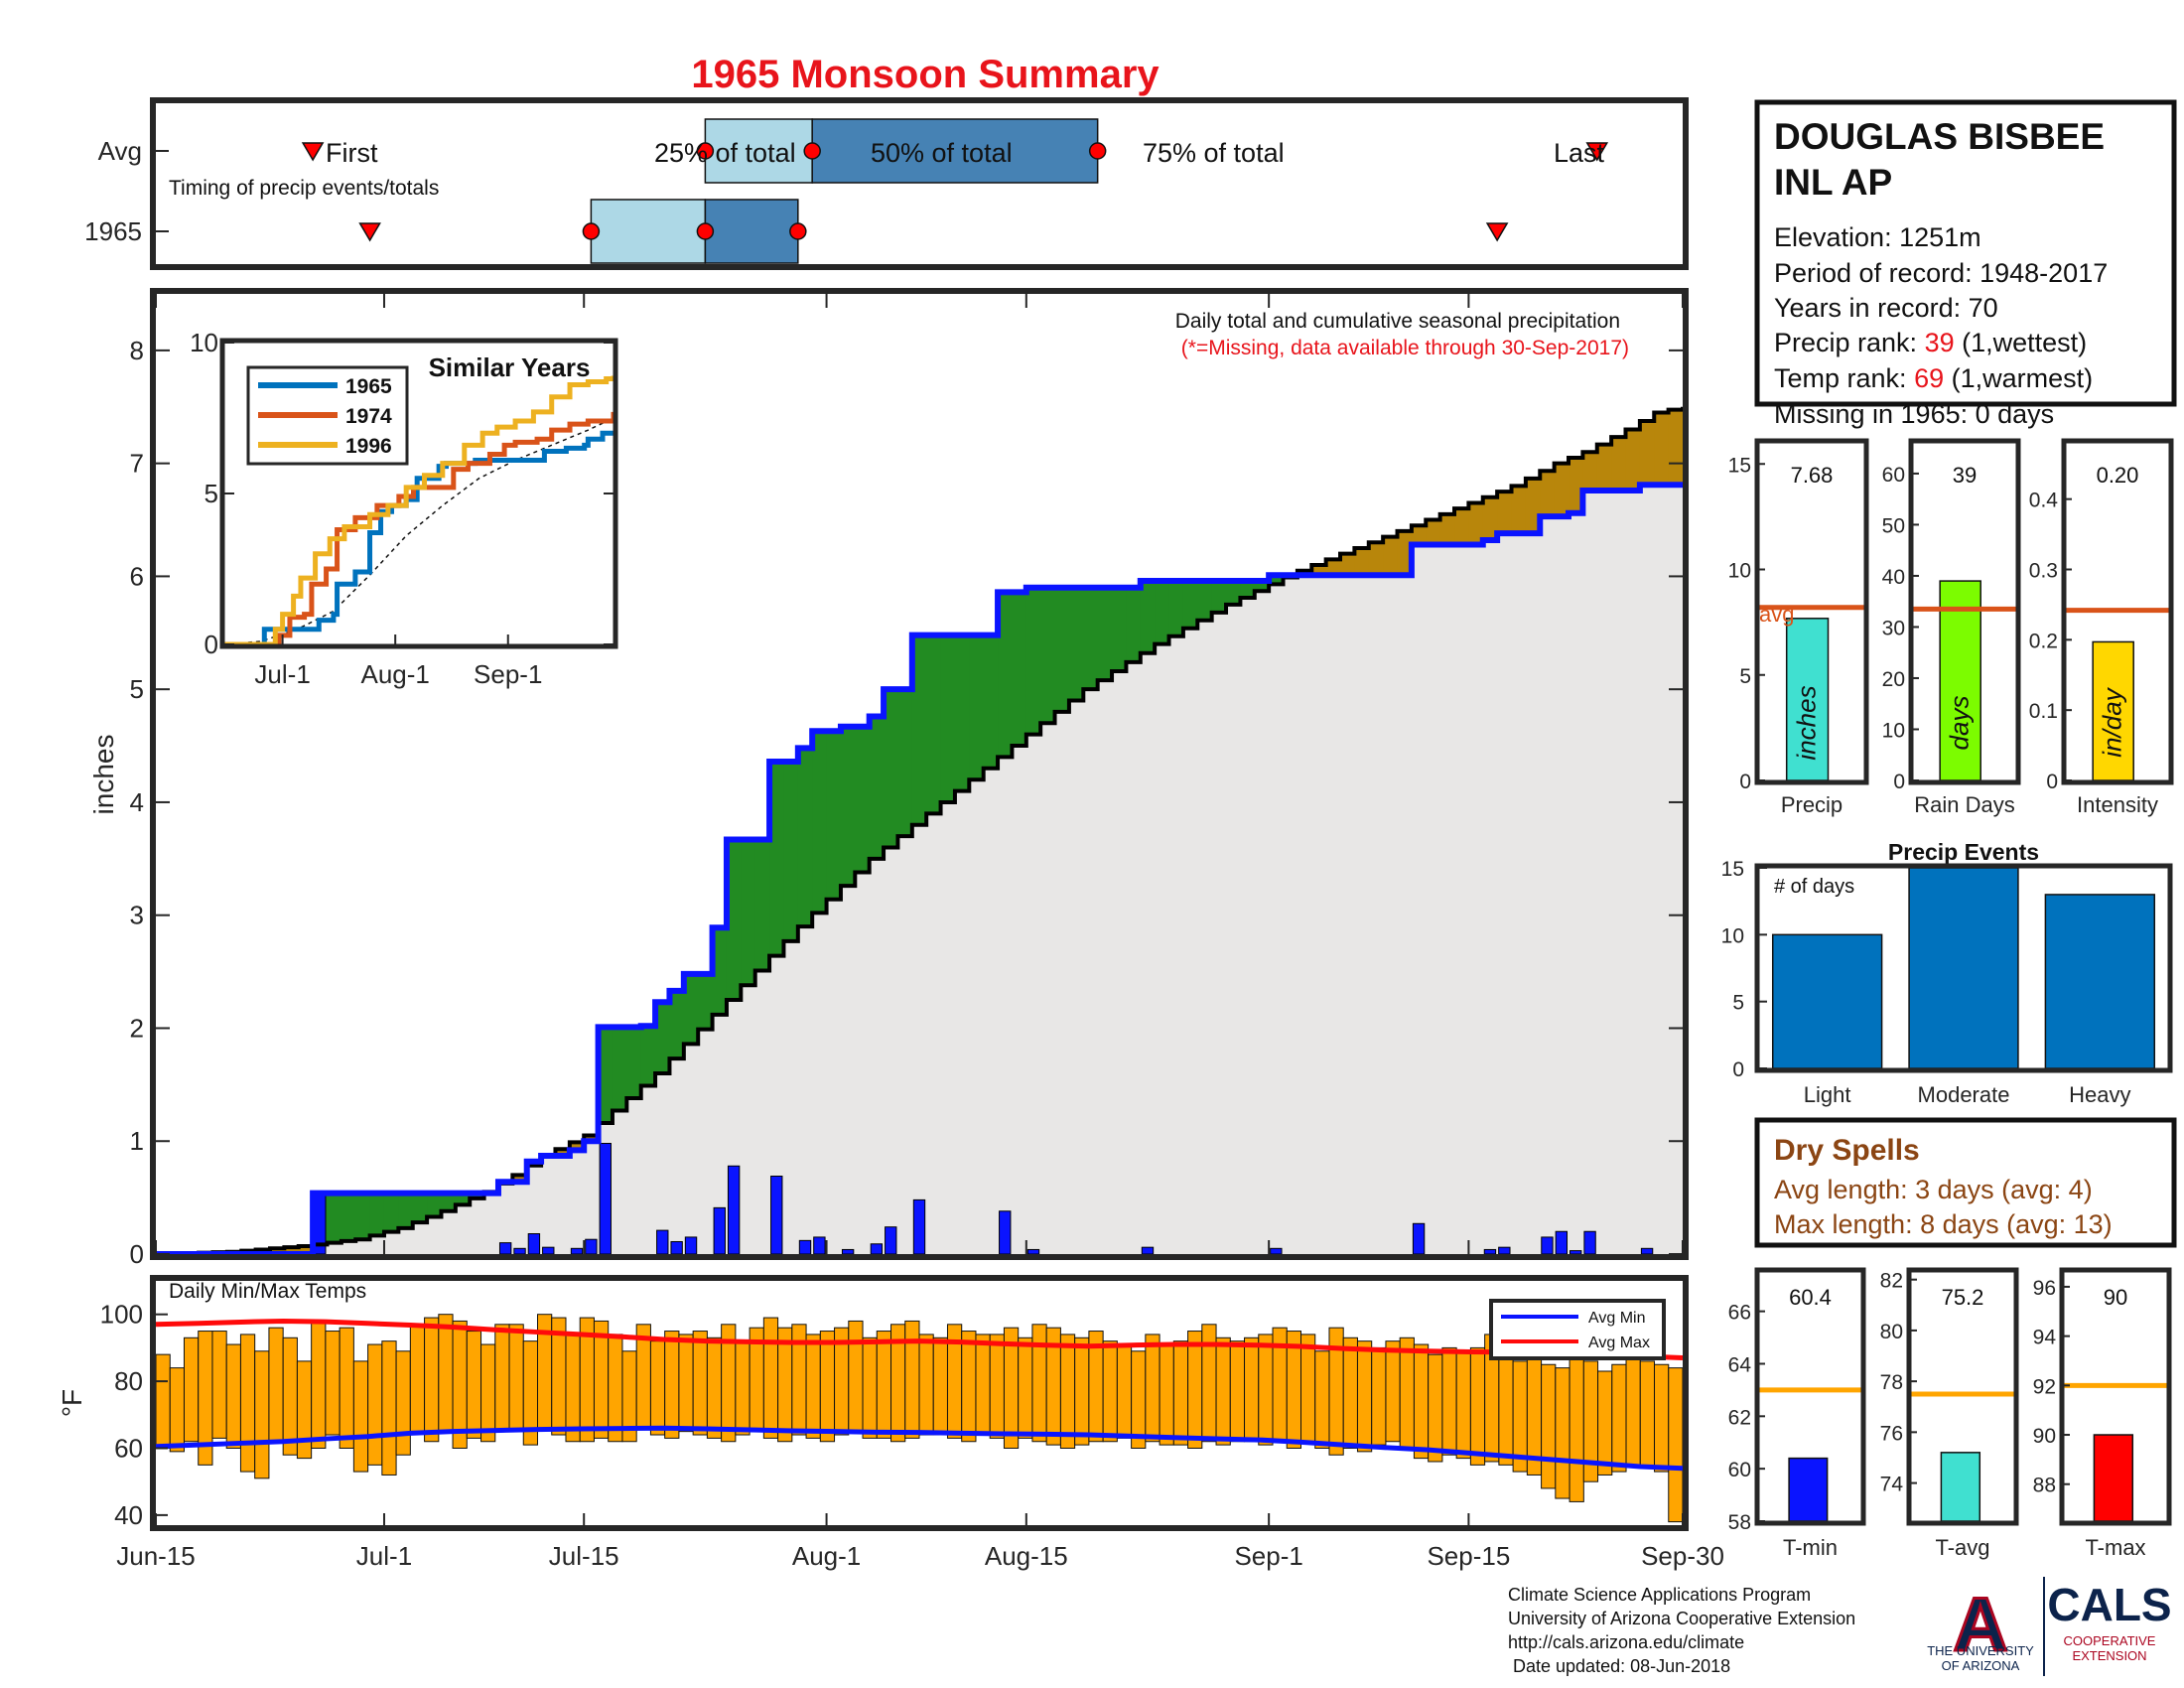 This screenshot has width=2184, height=1688. What do you see at coordinates (1738, 1069) in the screenshot?
I see `precip-events-ytick-label: 0` at bounding box center [1738, 1069].